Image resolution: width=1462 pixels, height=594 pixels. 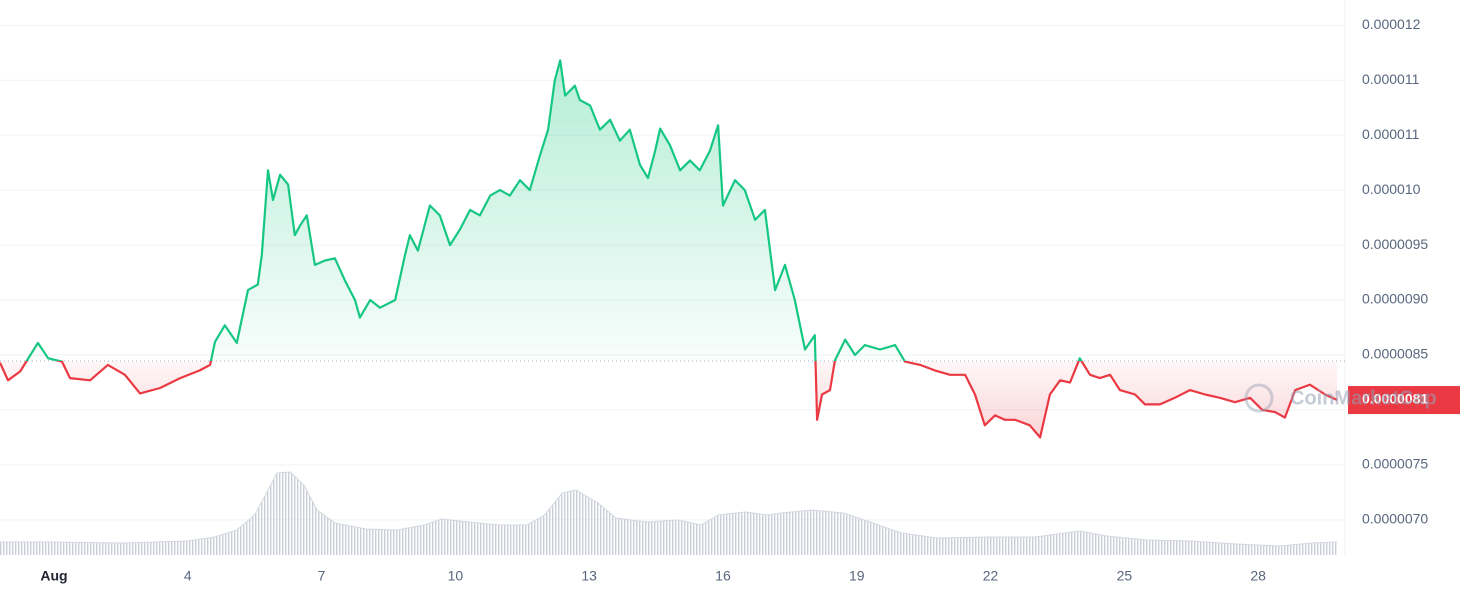 I want to click on watermark-logo, so click(x=1259, y=398).